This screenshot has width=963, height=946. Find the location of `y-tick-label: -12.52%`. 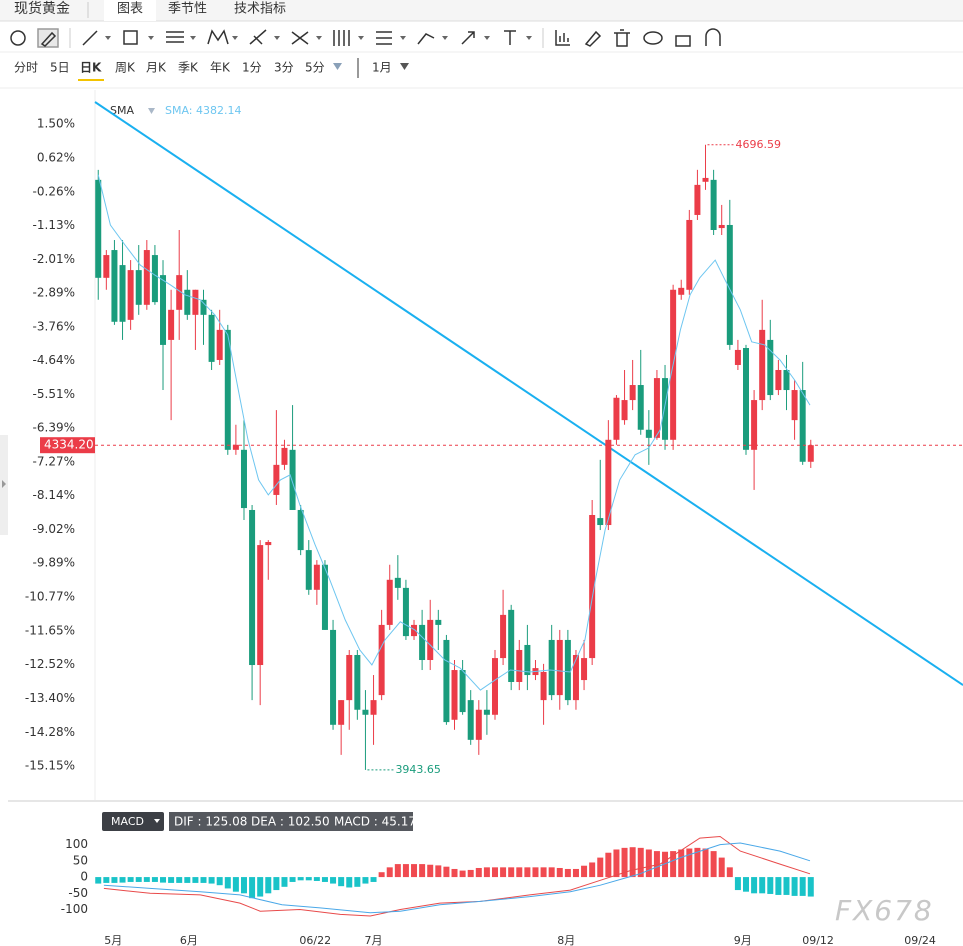

y-tick-label: -12.52% is located at coordinates (50, 664).